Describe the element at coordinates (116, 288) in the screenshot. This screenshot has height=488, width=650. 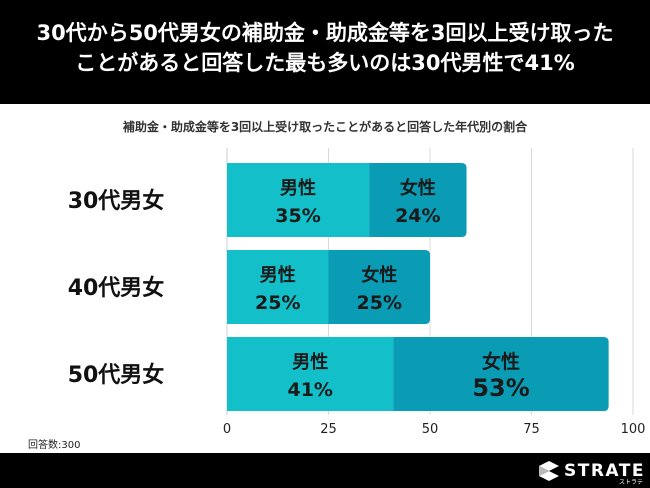
I see `category-label: 40代男女` at that location.